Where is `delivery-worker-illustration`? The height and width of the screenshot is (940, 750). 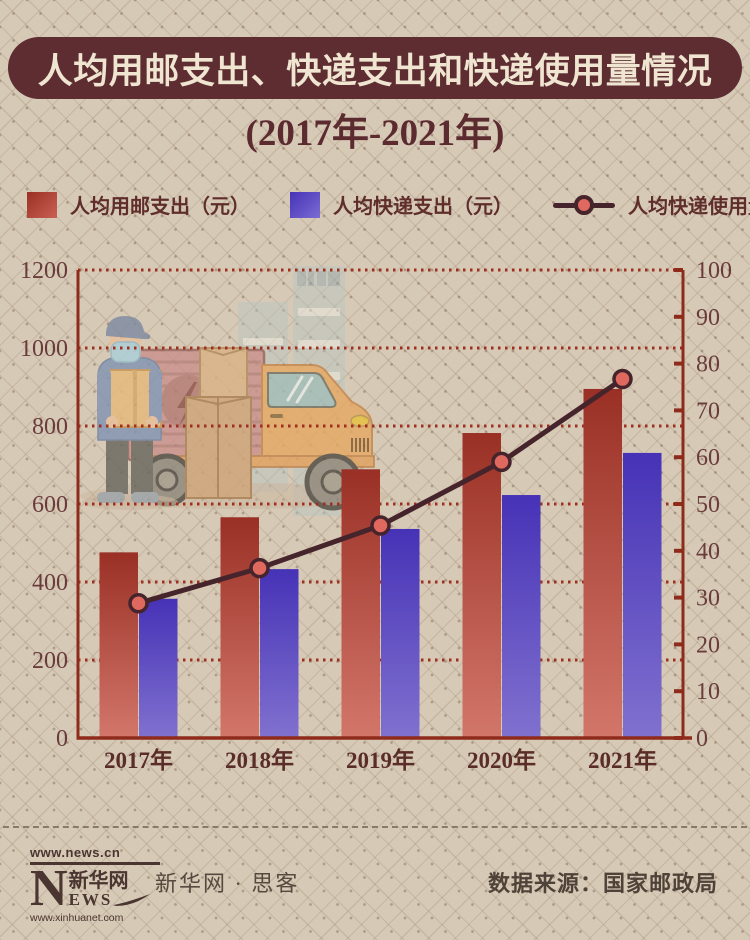 delivery-worker-illustration is located at coordinates (130, 413).